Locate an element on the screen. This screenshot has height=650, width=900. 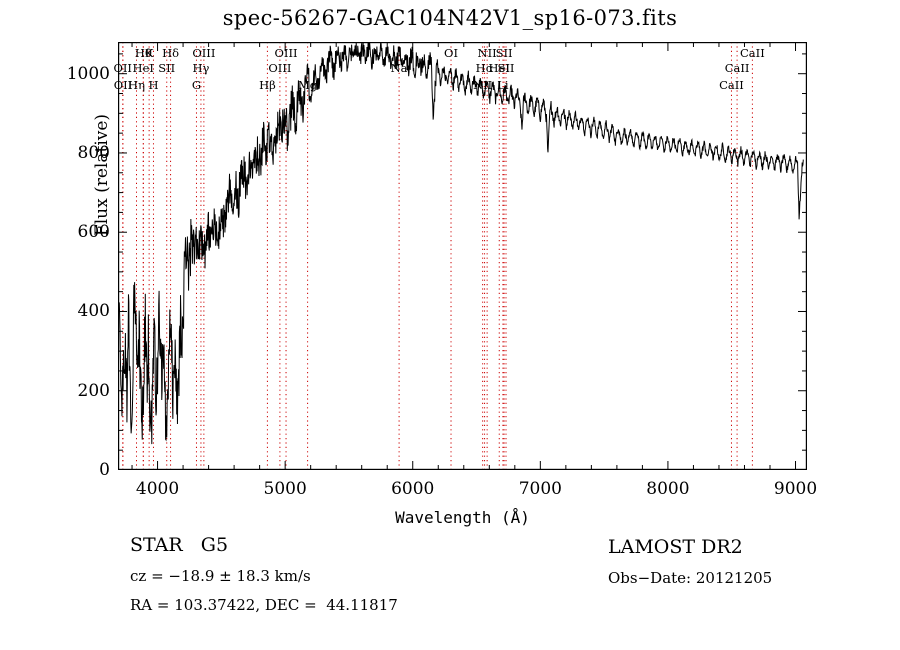
x-tick-label: 4000 is located at coordinates (157, 489).